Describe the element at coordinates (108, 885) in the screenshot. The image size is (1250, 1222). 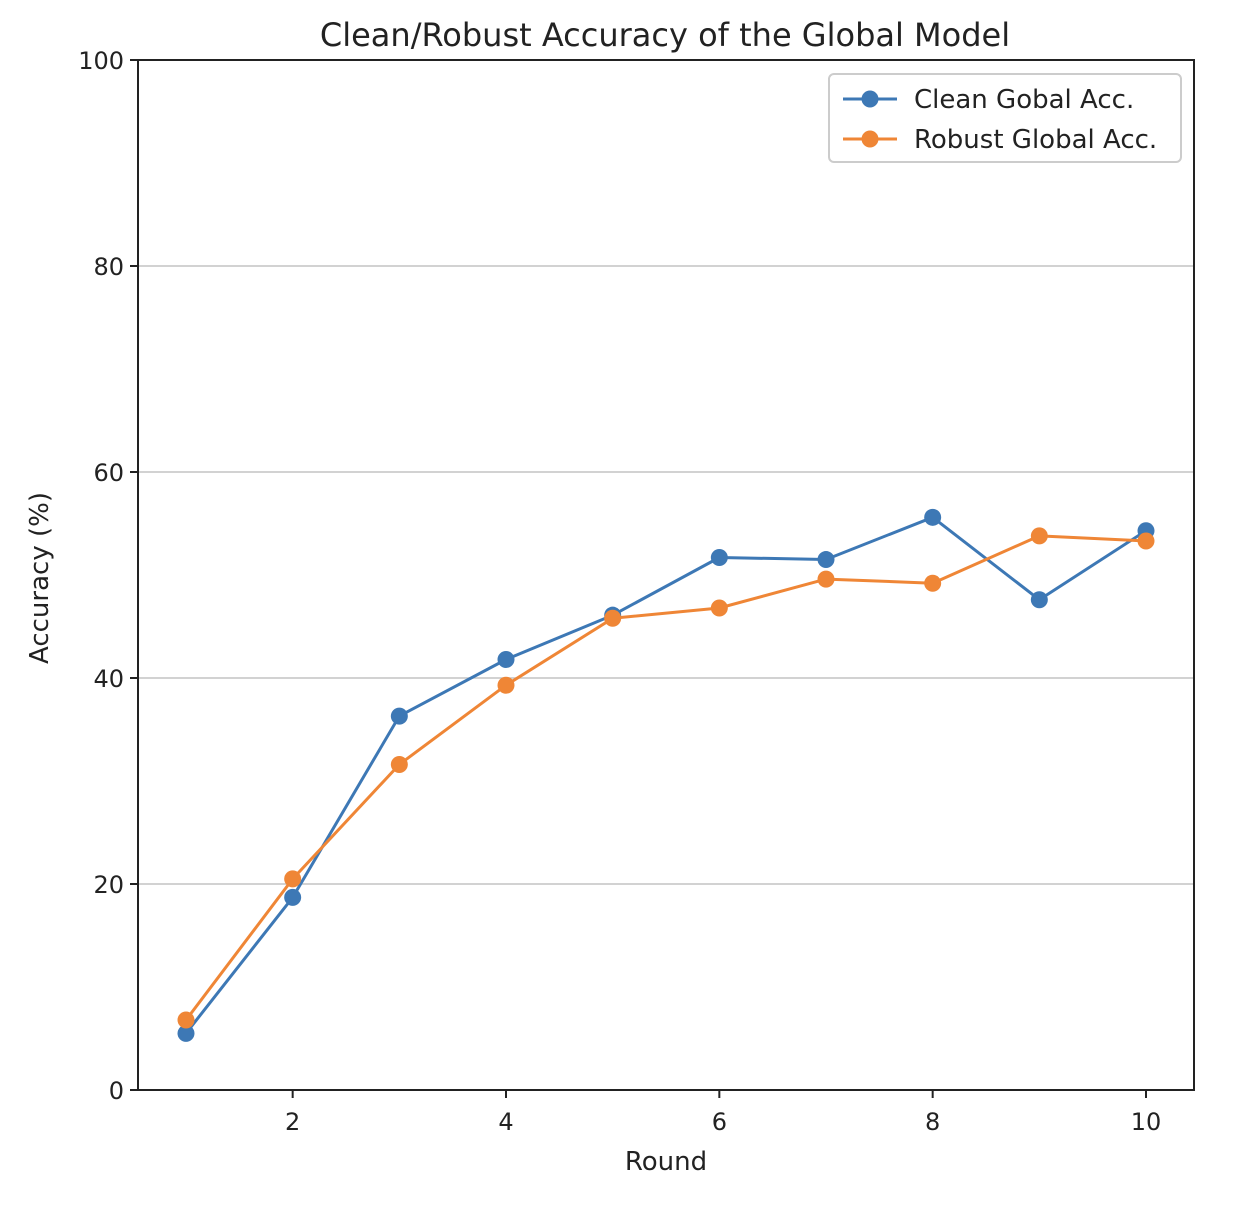
I see `y-tick-label: 20` at that location.